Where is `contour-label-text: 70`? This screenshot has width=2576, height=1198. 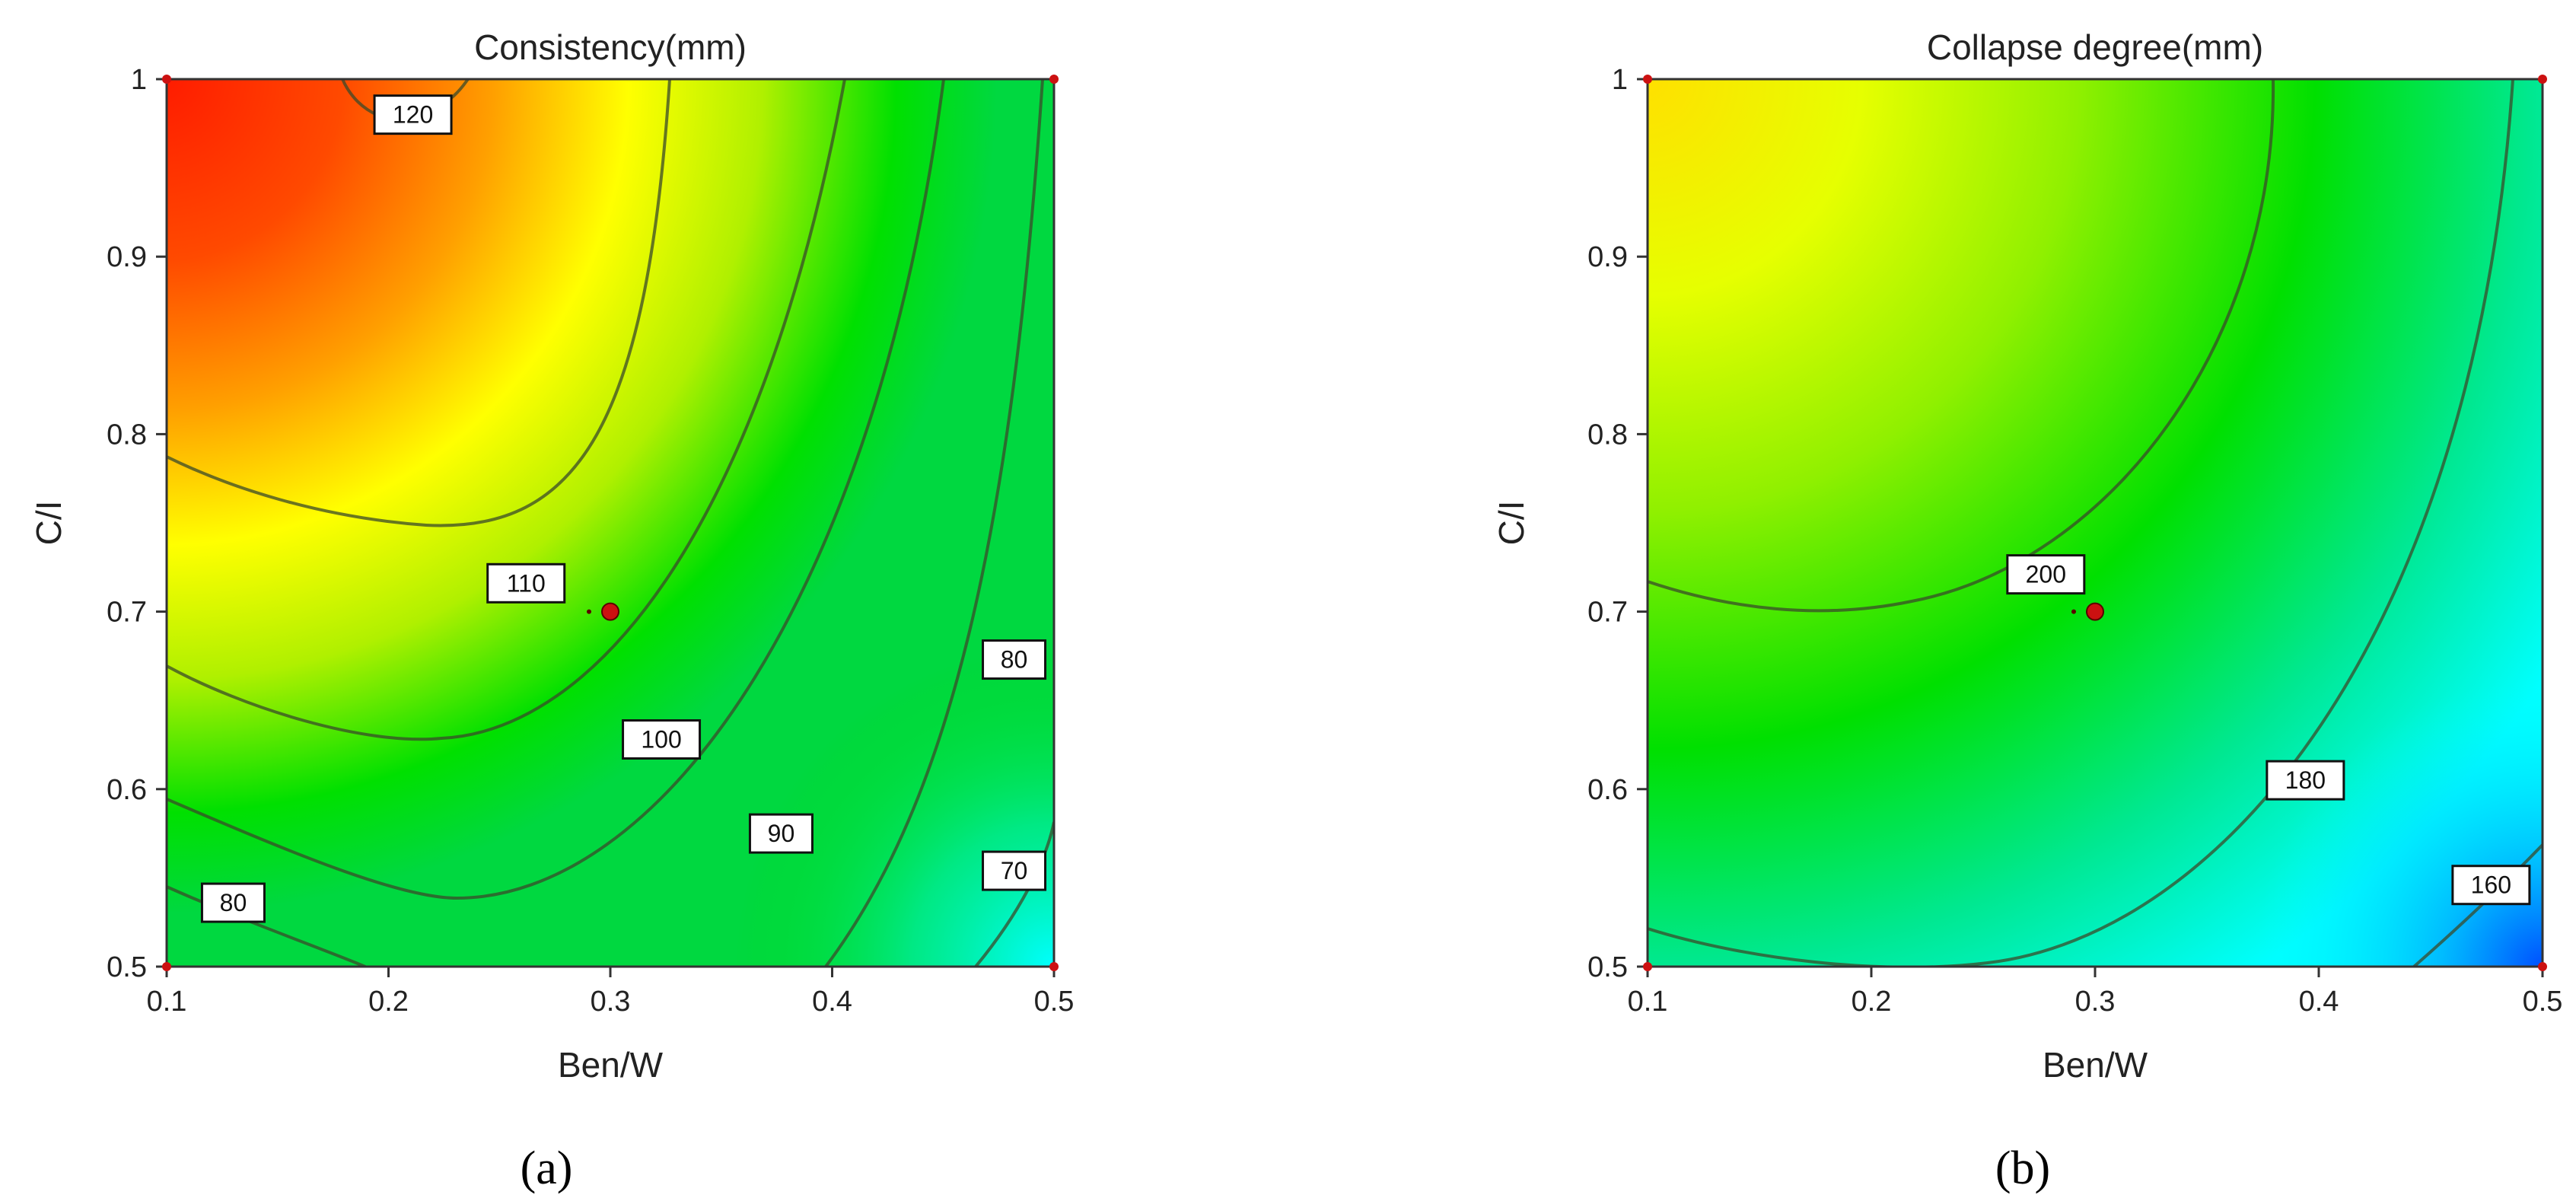
contour-label-text: 70 is located at coordinates (1014, 870).